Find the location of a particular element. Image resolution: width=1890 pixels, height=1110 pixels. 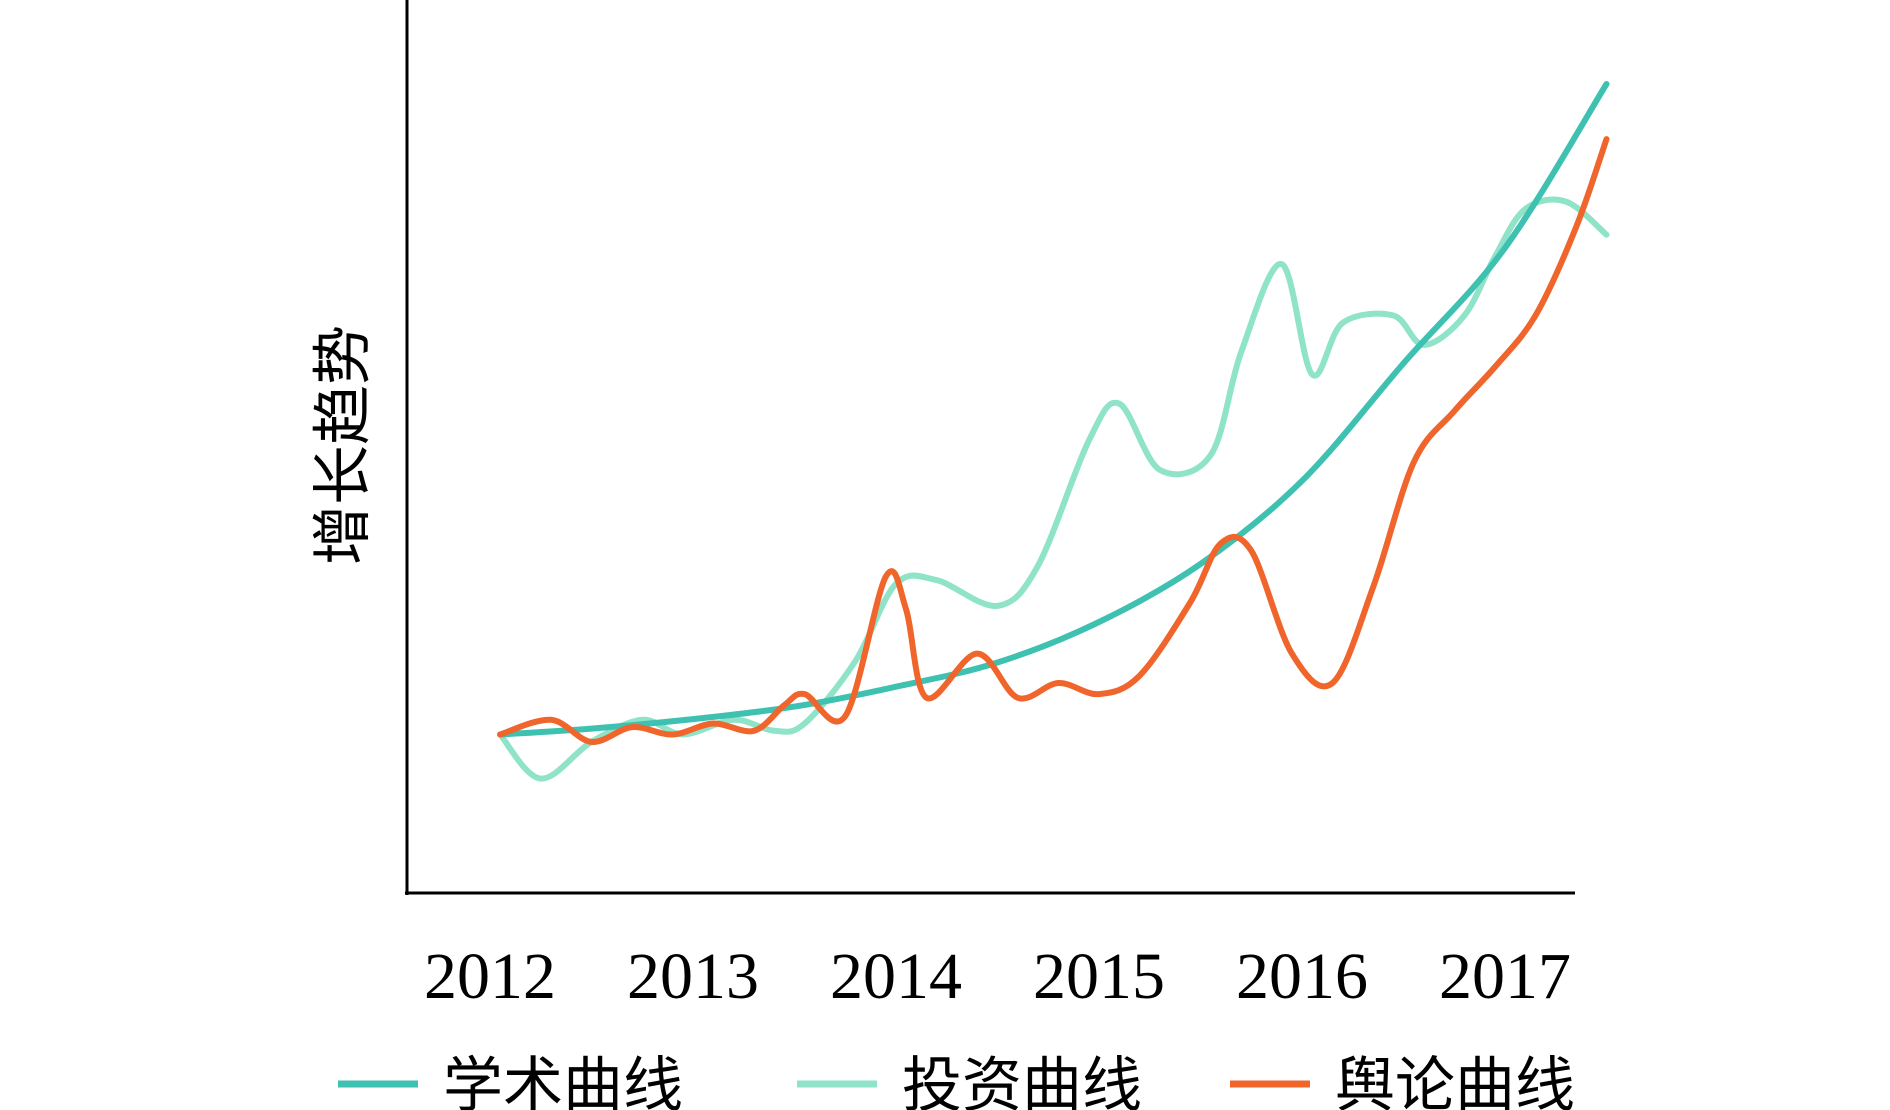

x-tick-label: 2016 is located at coordinates (1302, 976).